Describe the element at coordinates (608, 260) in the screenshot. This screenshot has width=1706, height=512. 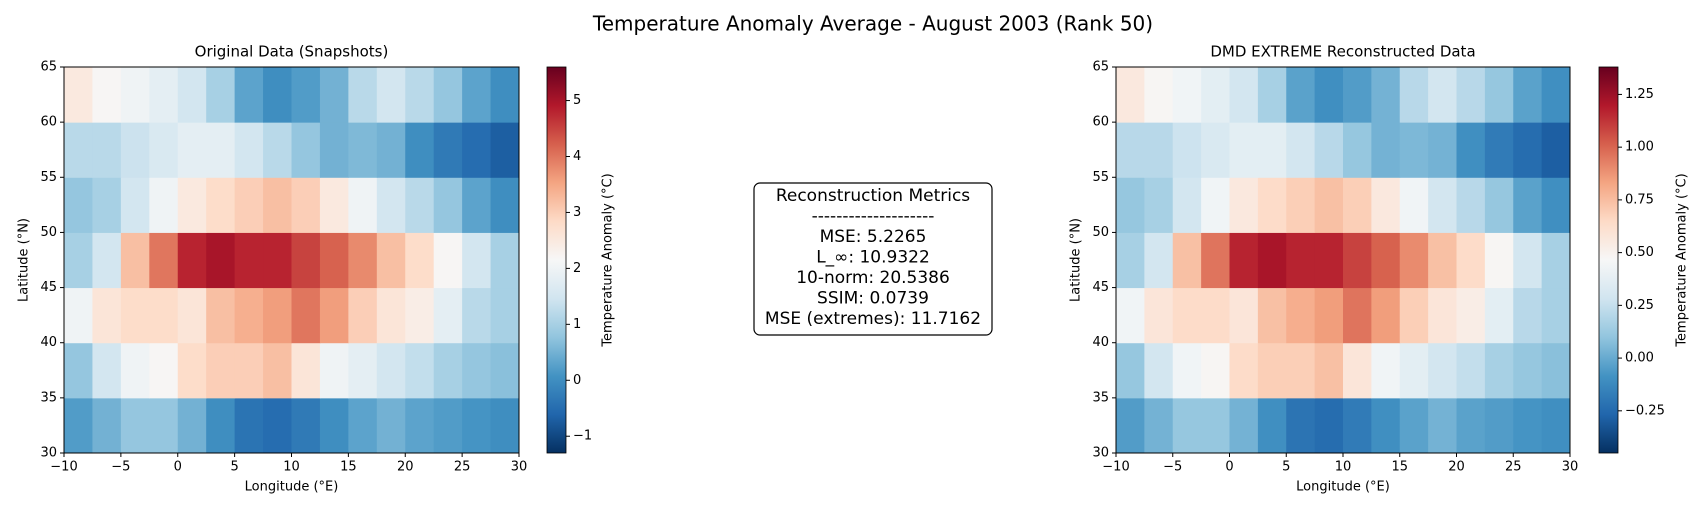
I see `colorbar-label: Temperature Anomaly (°C)` at that location.